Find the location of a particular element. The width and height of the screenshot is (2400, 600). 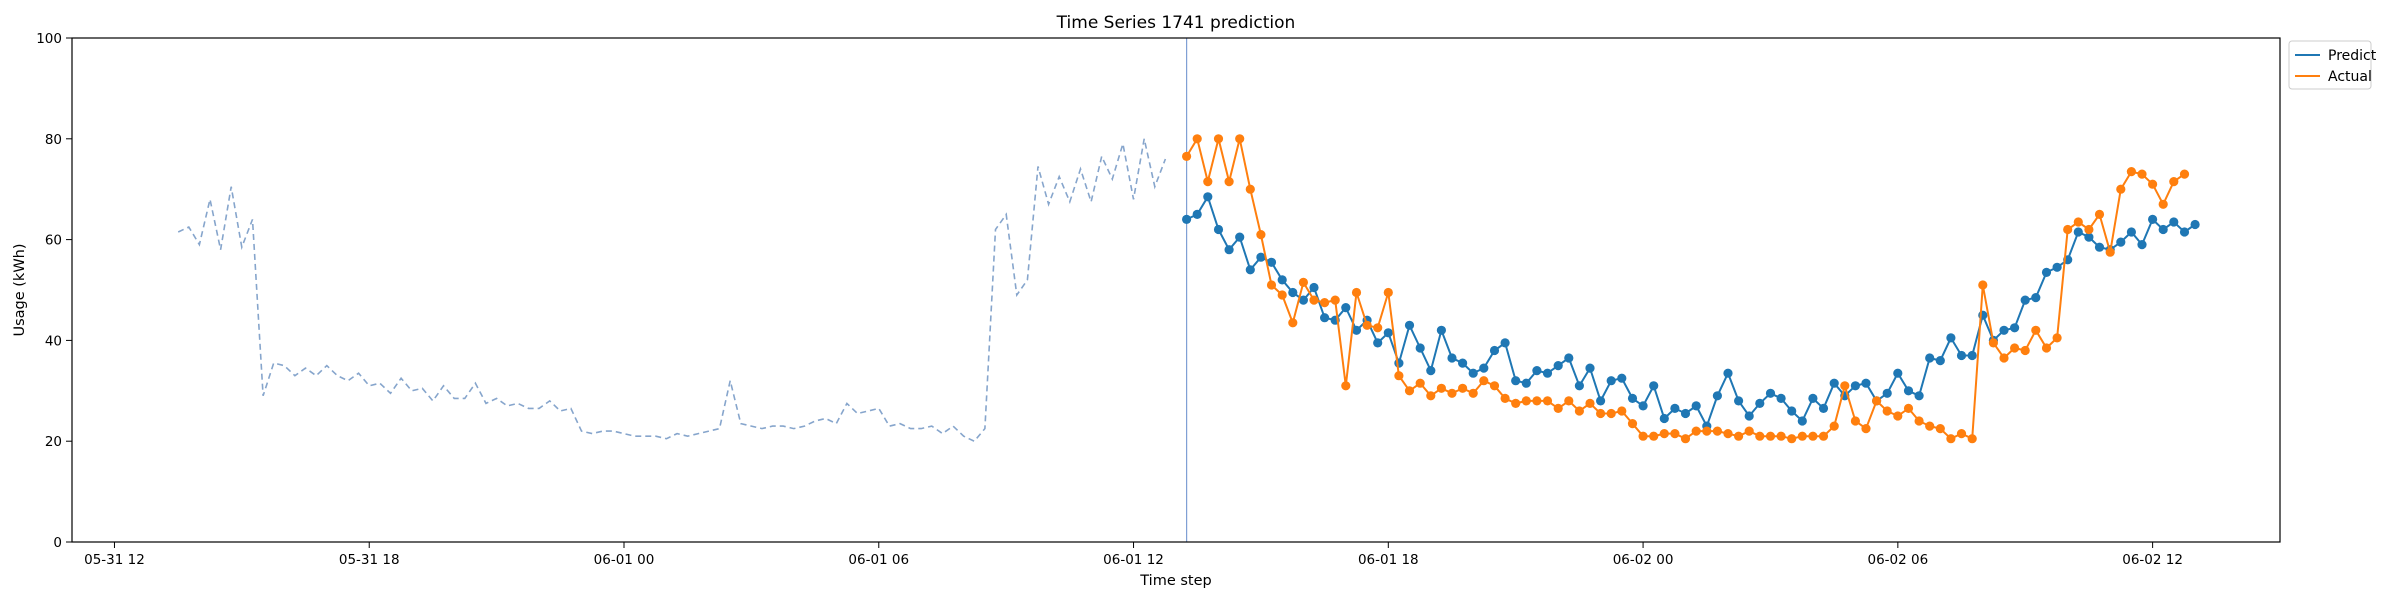

y-tick-label: 80 is located at coordinates (53, 140).